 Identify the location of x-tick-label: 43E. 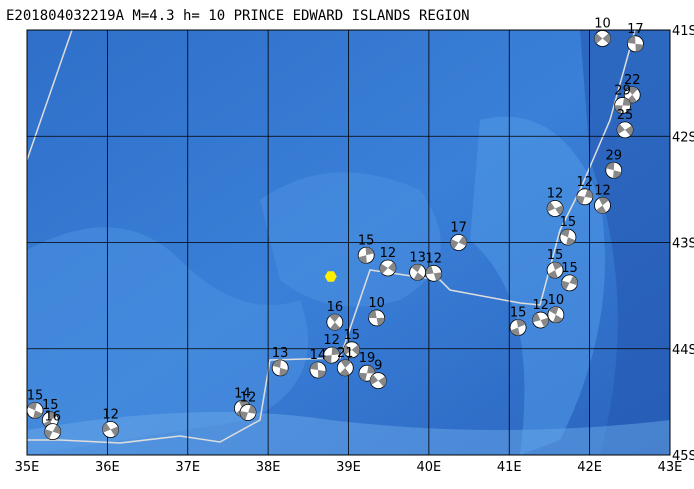
(670, 467).